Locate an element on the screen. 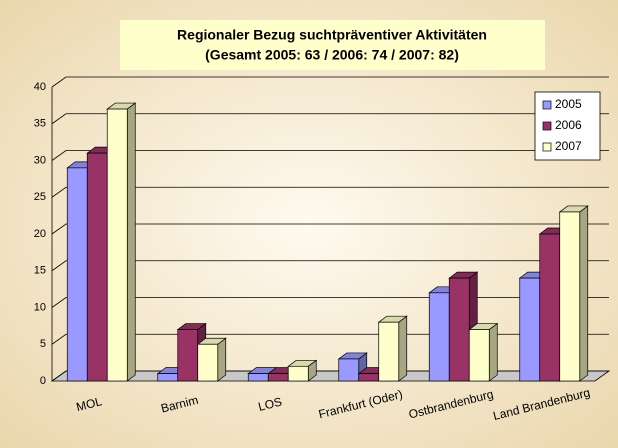  legend-label: 2005 is located at coordinates (568, 104).